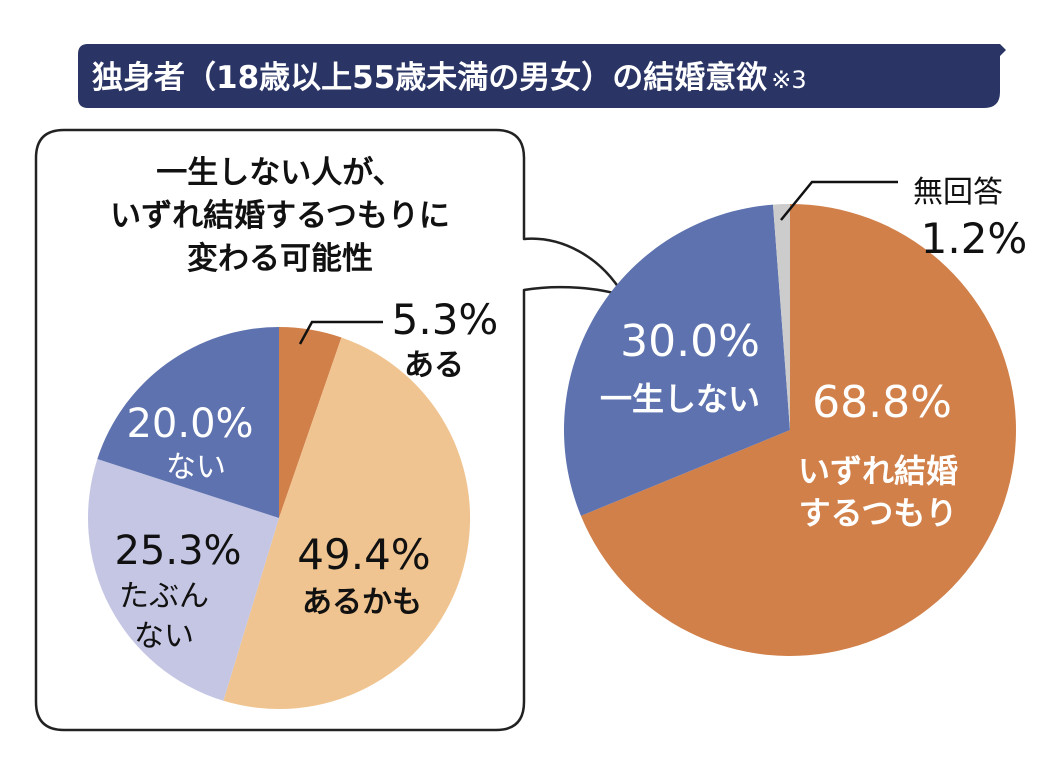  What do you see at coordinates (974, 238) in the screenshot?
I see `no-answer-value-label: 1.2%` at bounding box center [974, 238].